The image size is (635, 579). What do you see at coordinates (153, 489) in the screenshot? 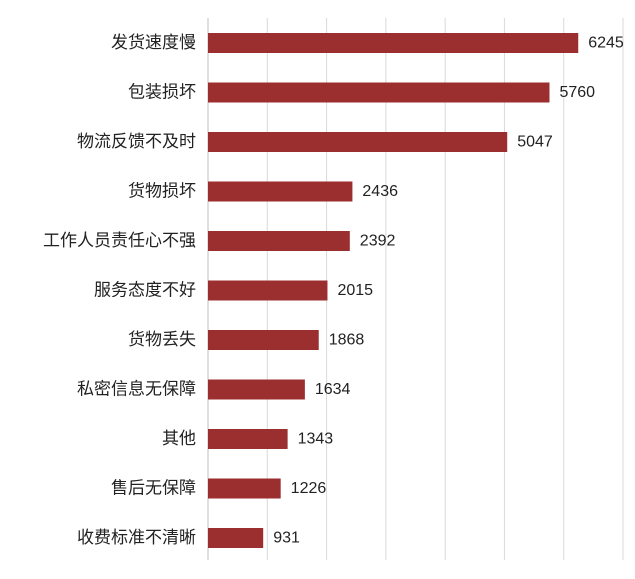
I see `category-label: 售后无保障` at bounding box center [153, 489].